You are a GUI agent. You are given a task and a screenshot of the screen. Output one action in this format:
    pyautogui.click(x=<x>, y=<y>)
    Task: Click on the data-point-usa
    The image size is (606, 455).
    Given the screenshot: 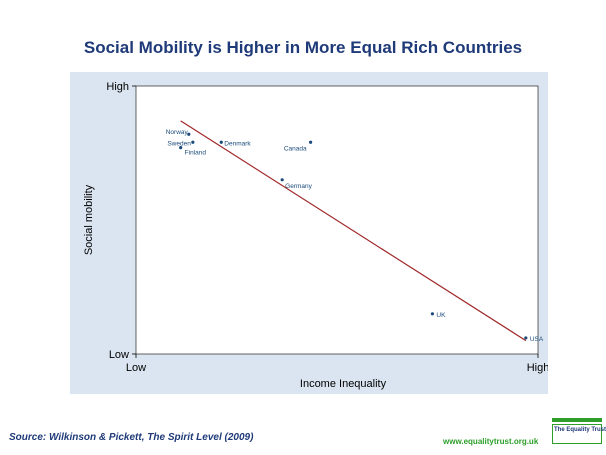 What is the action you would take?
    pyautogui.click(x=526, y=338)
    